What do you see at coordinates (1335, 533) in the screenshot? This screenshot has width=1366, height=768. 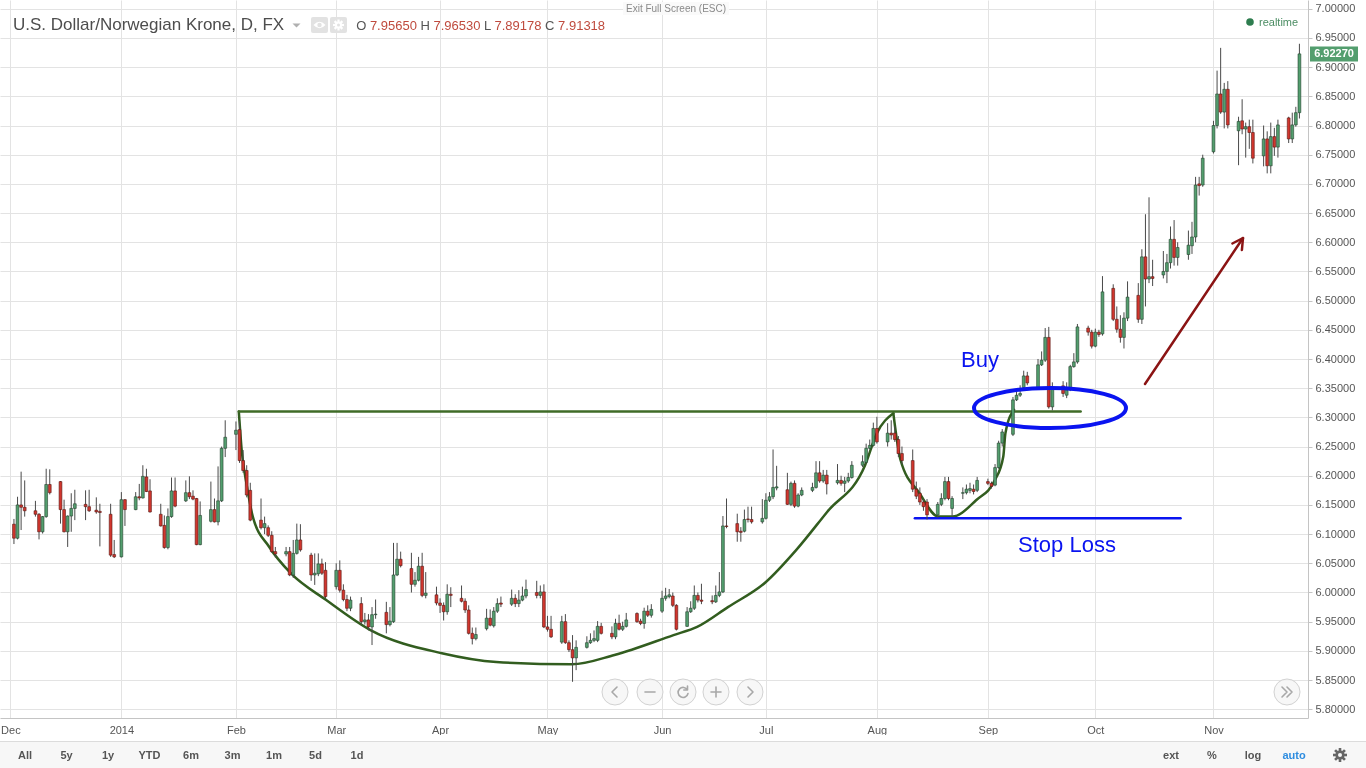 I see `y-tick-label: 6.10000` at bounding box center [1335, 533].